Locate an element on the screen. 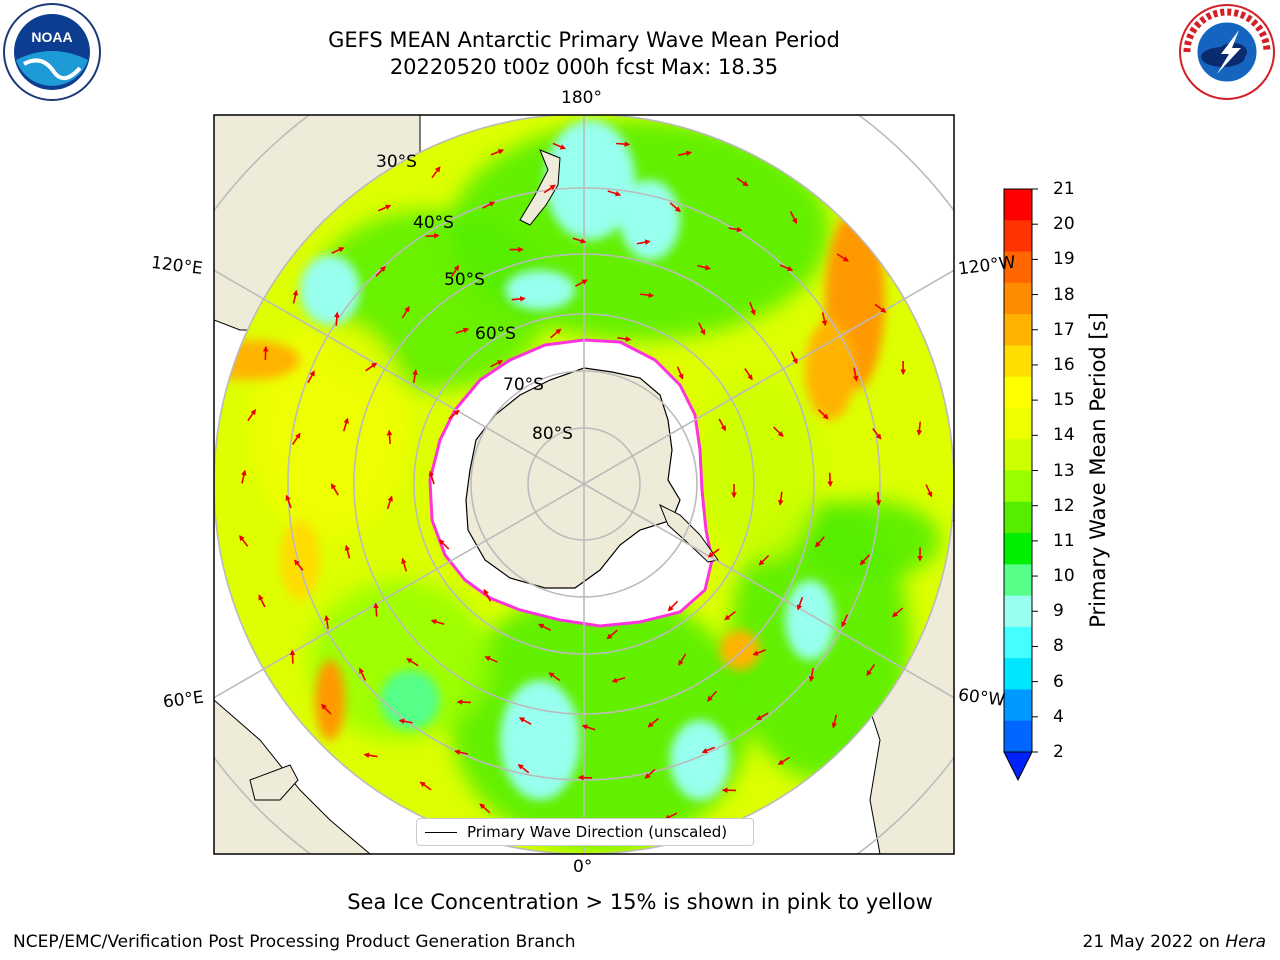 The width and height of the screenshot is (1280, 960). lon-label-0: 0° is located at coordinates (583, 867).